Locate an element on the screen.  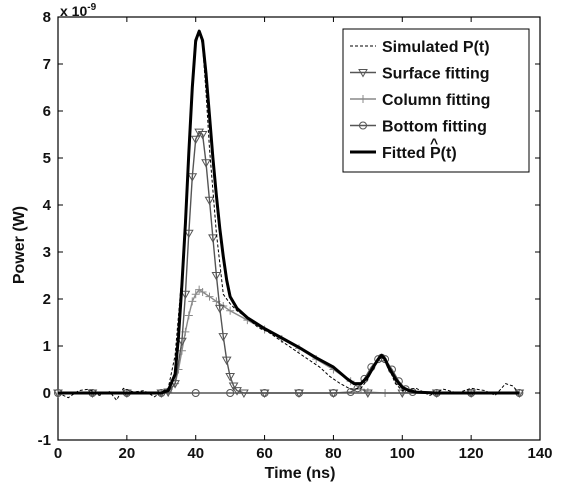
legend-item: Fitted P(t)^ is located at coordinates (403, 148).